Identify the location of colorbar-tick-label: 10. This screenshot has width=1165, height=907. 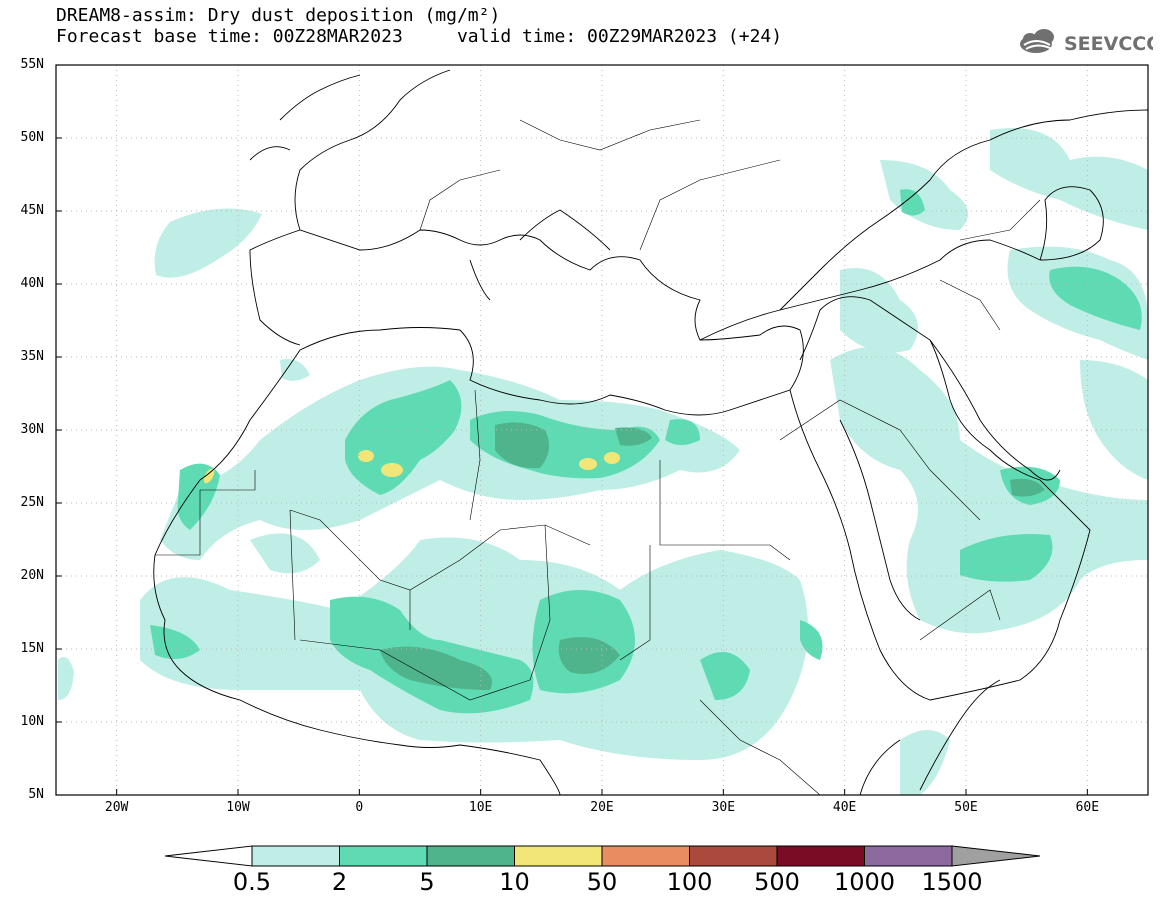
(514, 882).